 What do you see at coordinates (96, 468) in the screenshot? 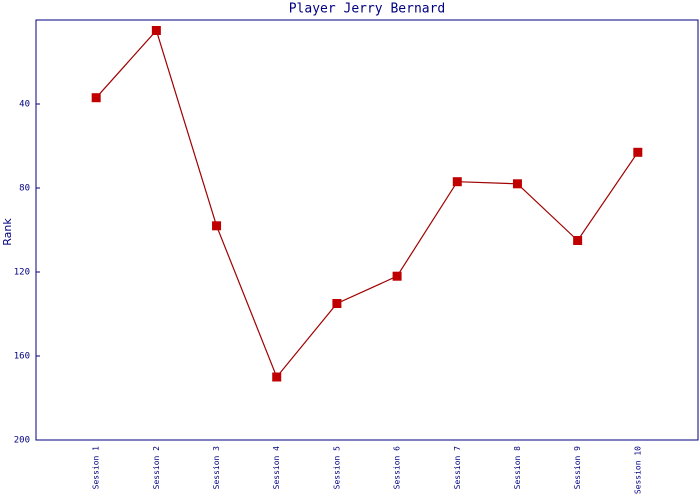
I see `x-tick-label: Session 1` at bounding box center [96, 468].